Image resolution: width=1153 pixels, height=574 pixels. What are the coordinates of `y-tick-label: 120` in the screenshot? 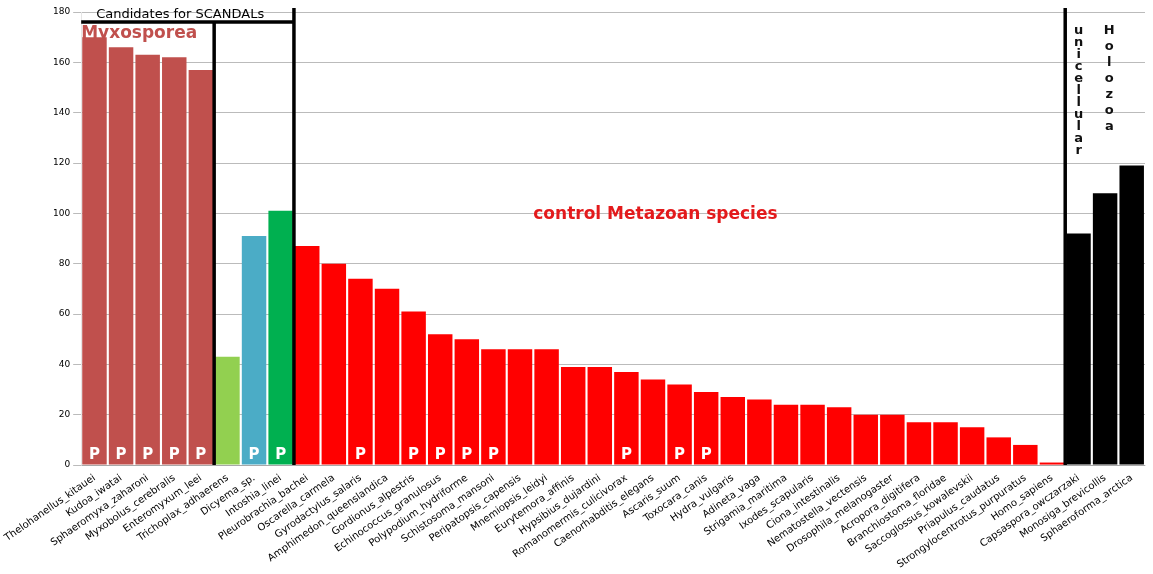 It's located at (61, 162).